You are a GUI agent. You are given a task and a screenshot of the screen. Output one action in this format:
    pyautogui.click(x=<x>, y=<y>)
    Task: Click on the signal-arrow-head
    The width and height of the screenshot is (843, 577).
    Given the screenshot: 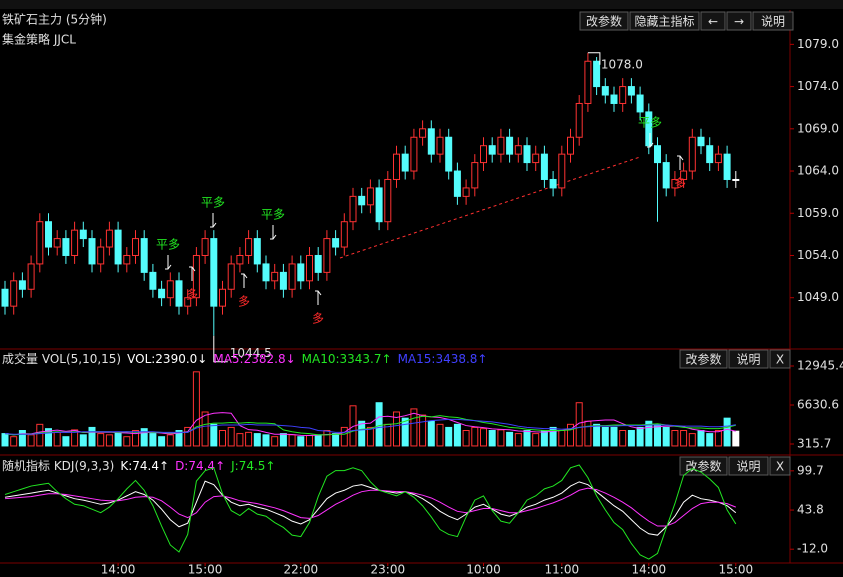 What is the action you would take?
    pyautogui.click(x=650, y=145)
    